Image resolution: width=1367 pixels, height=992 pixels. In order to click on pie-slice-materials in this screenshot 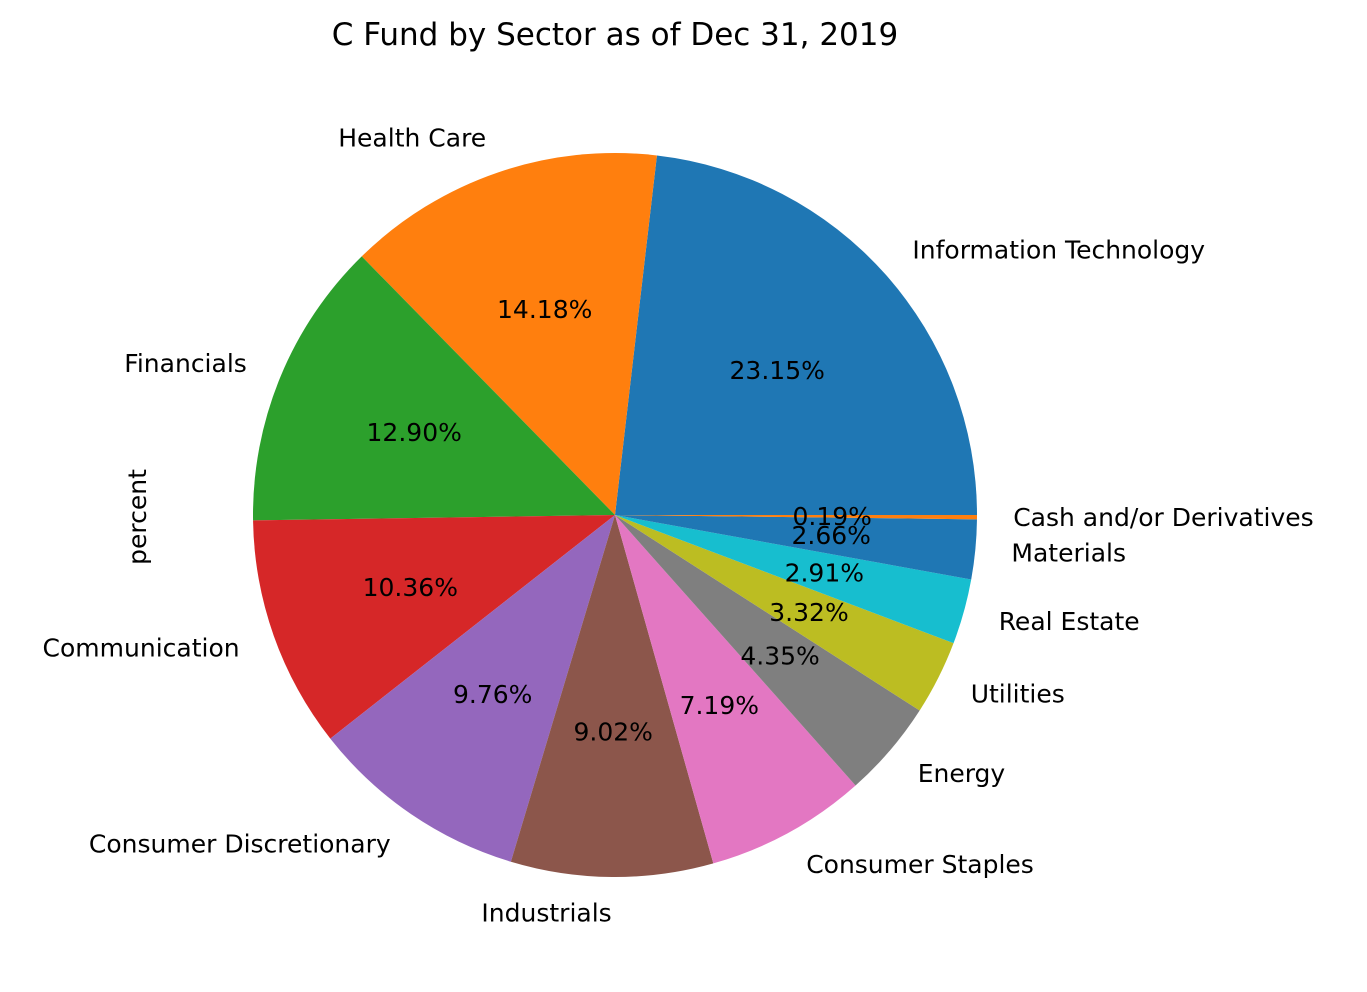, I will do `click(796, 547)`.